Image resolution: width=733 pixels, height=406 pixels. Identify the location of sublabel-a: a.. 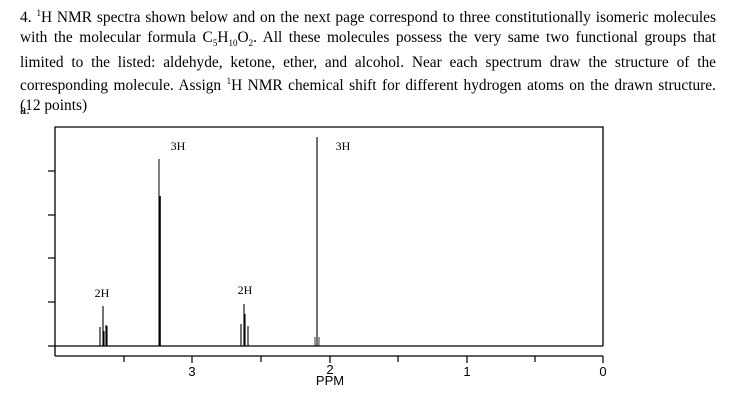
(25, 110).